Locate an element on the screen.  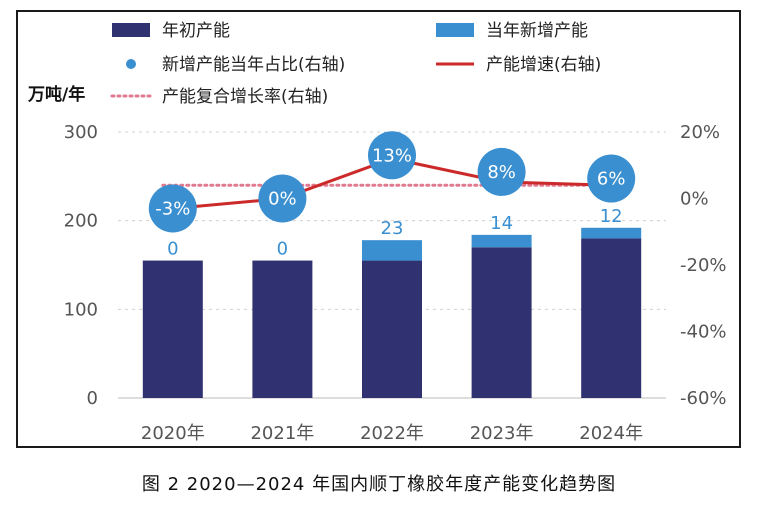
x-tick-label: 2024年 is located at coordinates (611, 433).